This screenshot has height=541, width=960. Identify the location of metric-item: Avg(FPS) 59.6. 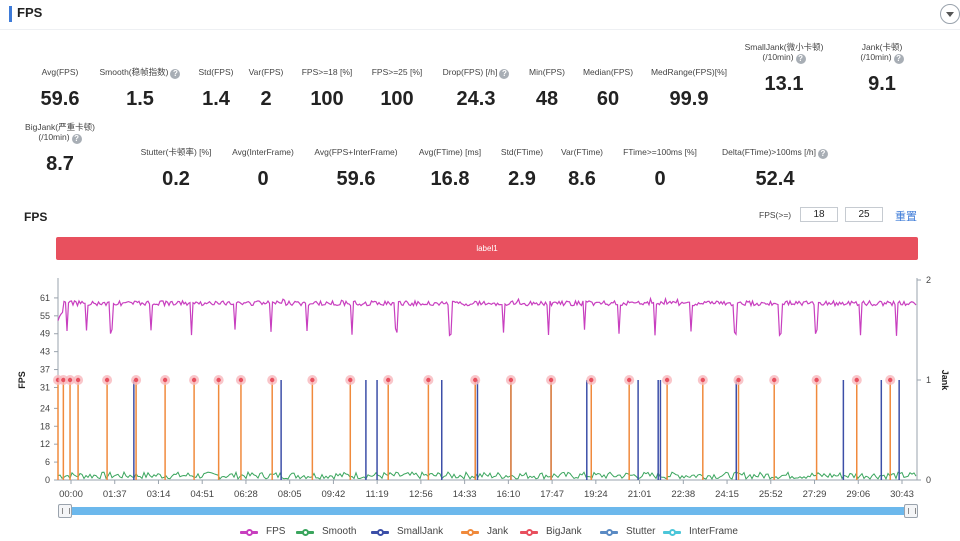
(60, 86).